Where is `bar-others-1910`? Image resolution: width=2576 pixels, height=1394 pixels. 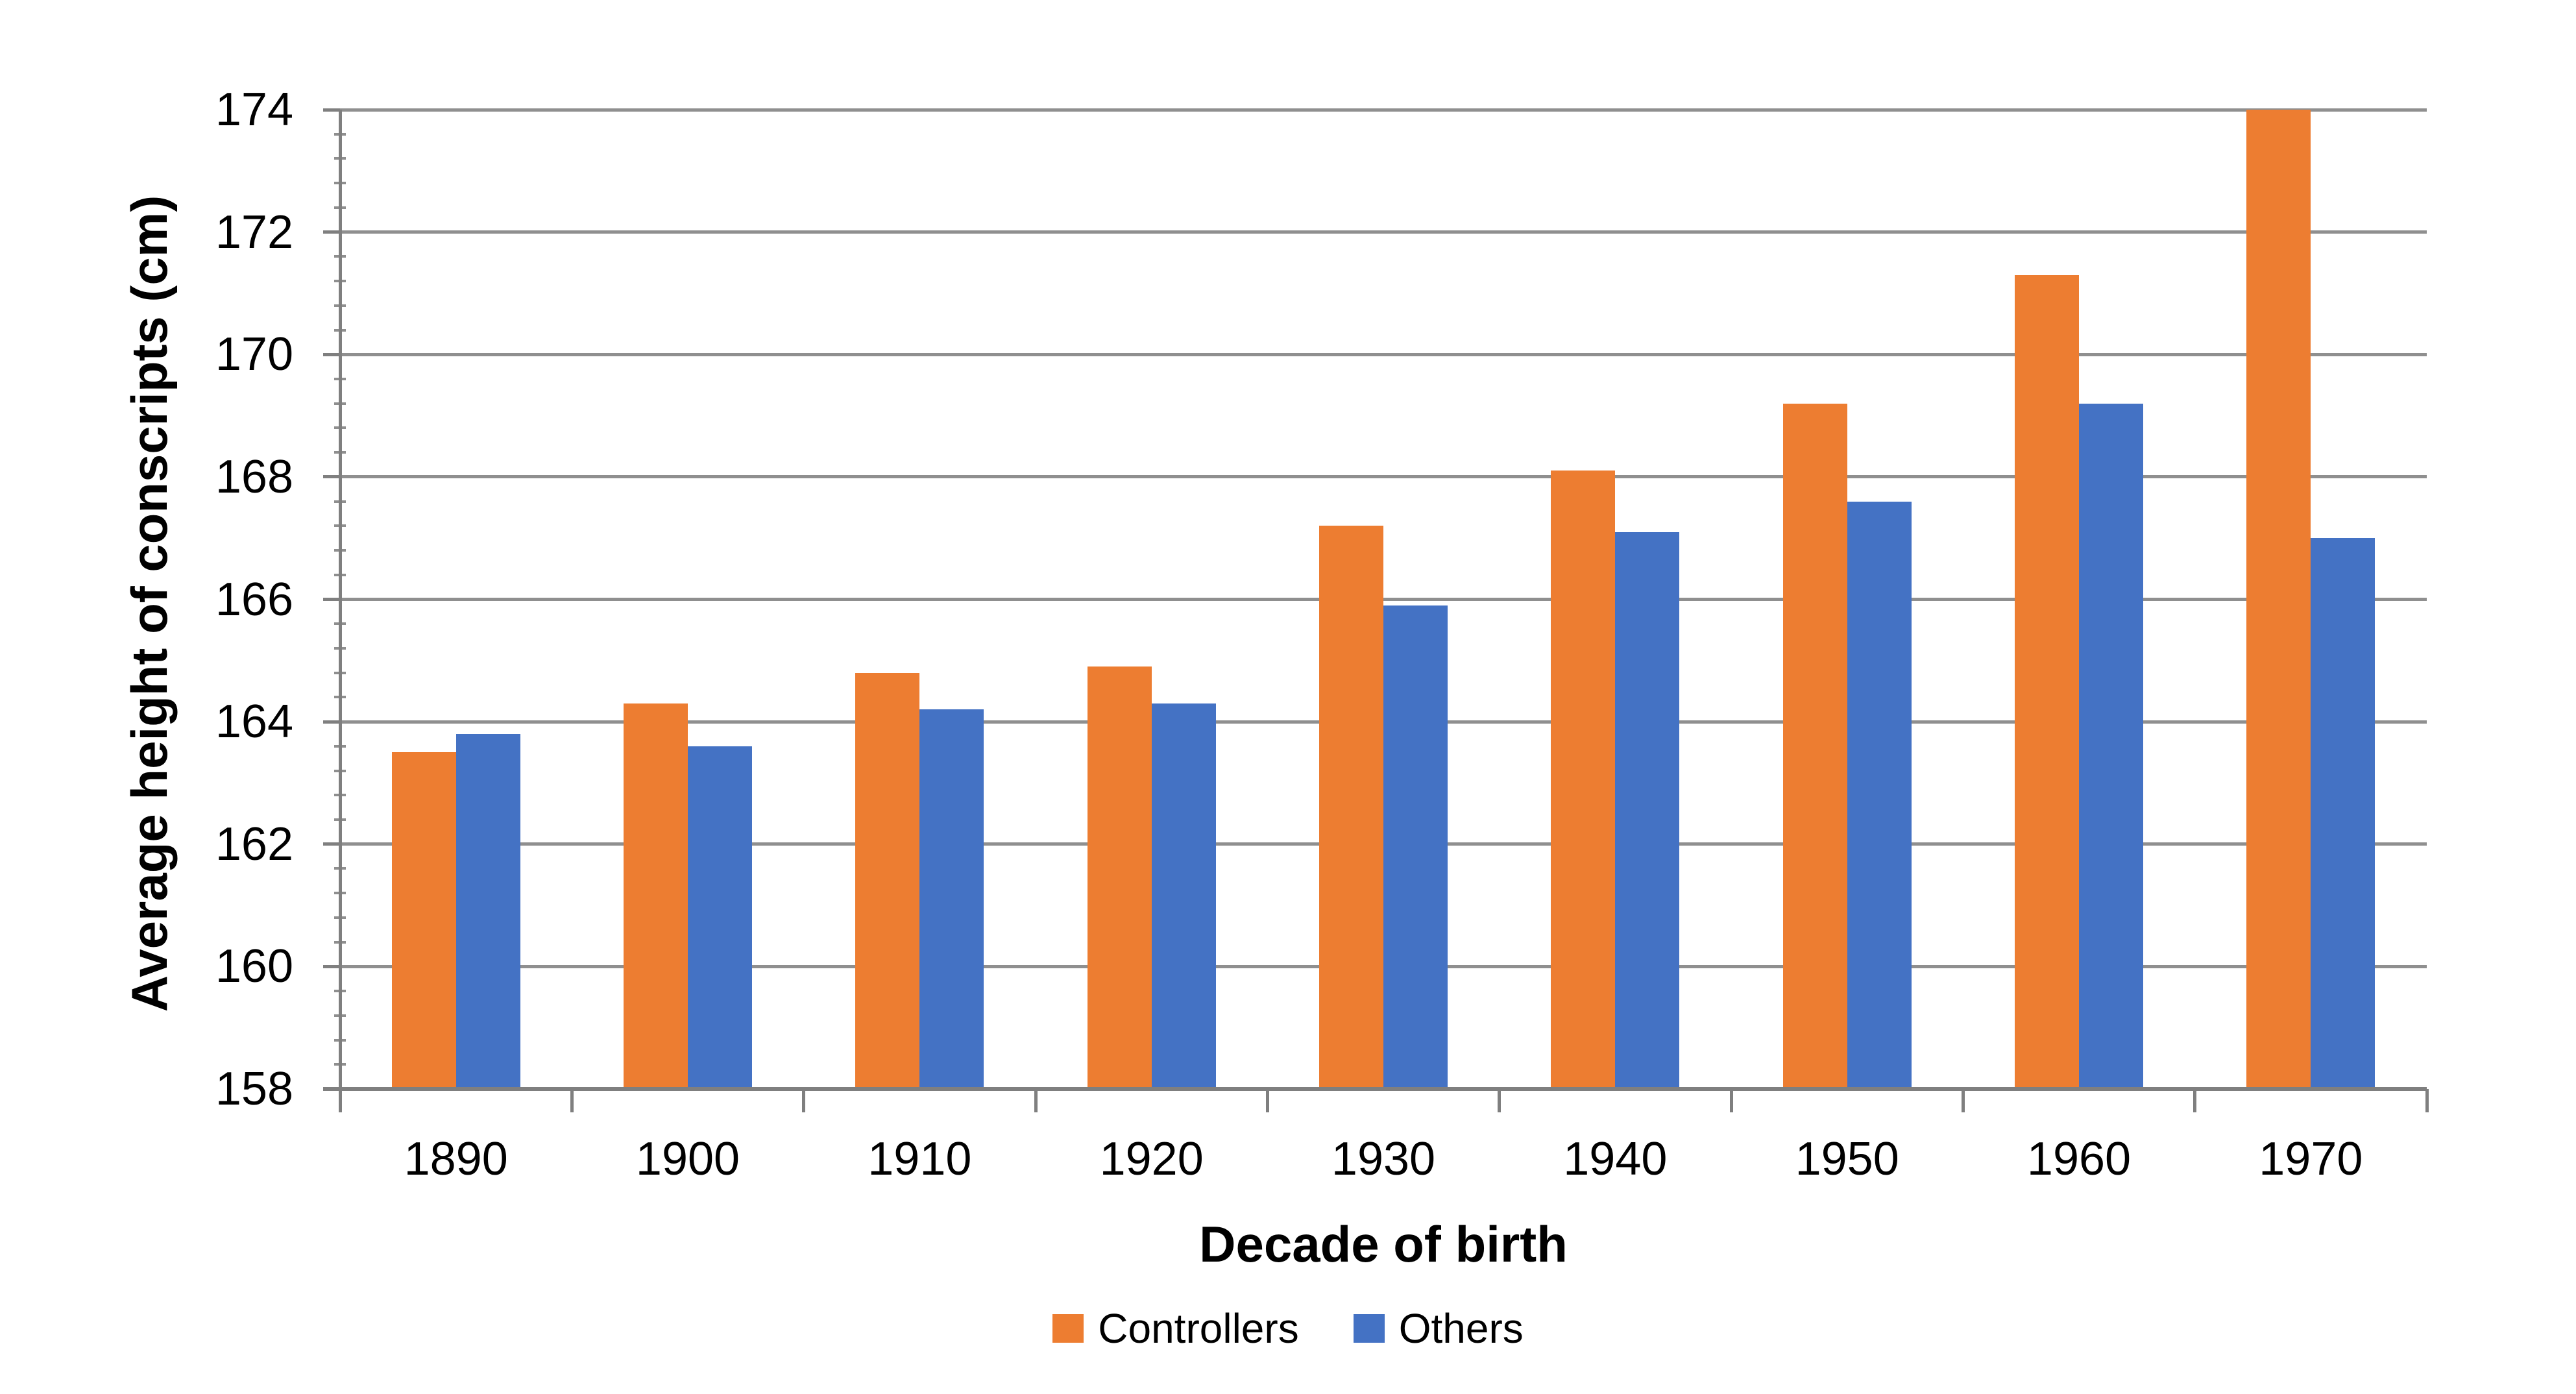
bar-others-1910 is located at coordinates (951, 899).